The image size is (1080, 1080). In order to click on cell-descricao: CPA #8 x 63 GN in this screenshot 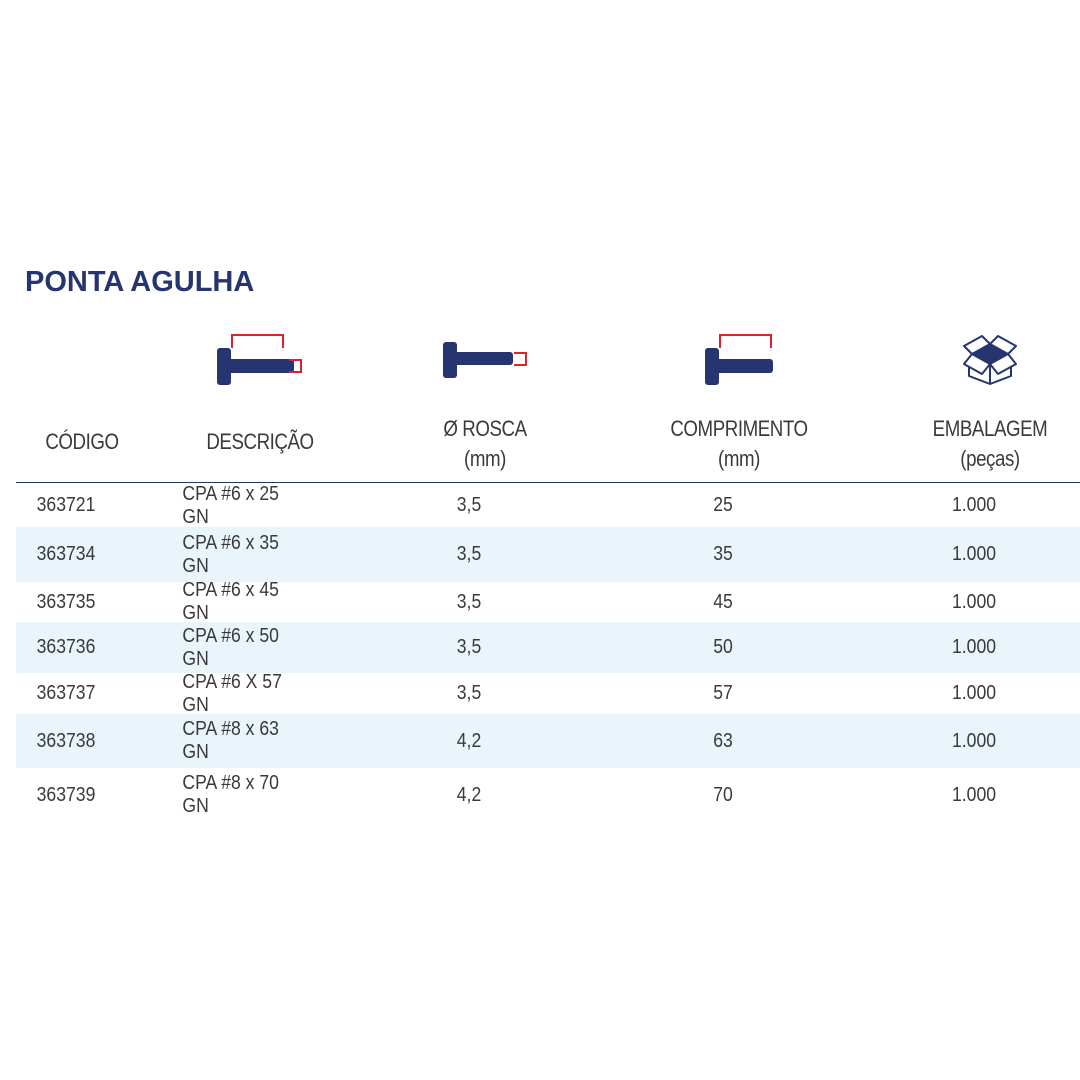, I will do `click(230, 740)`.